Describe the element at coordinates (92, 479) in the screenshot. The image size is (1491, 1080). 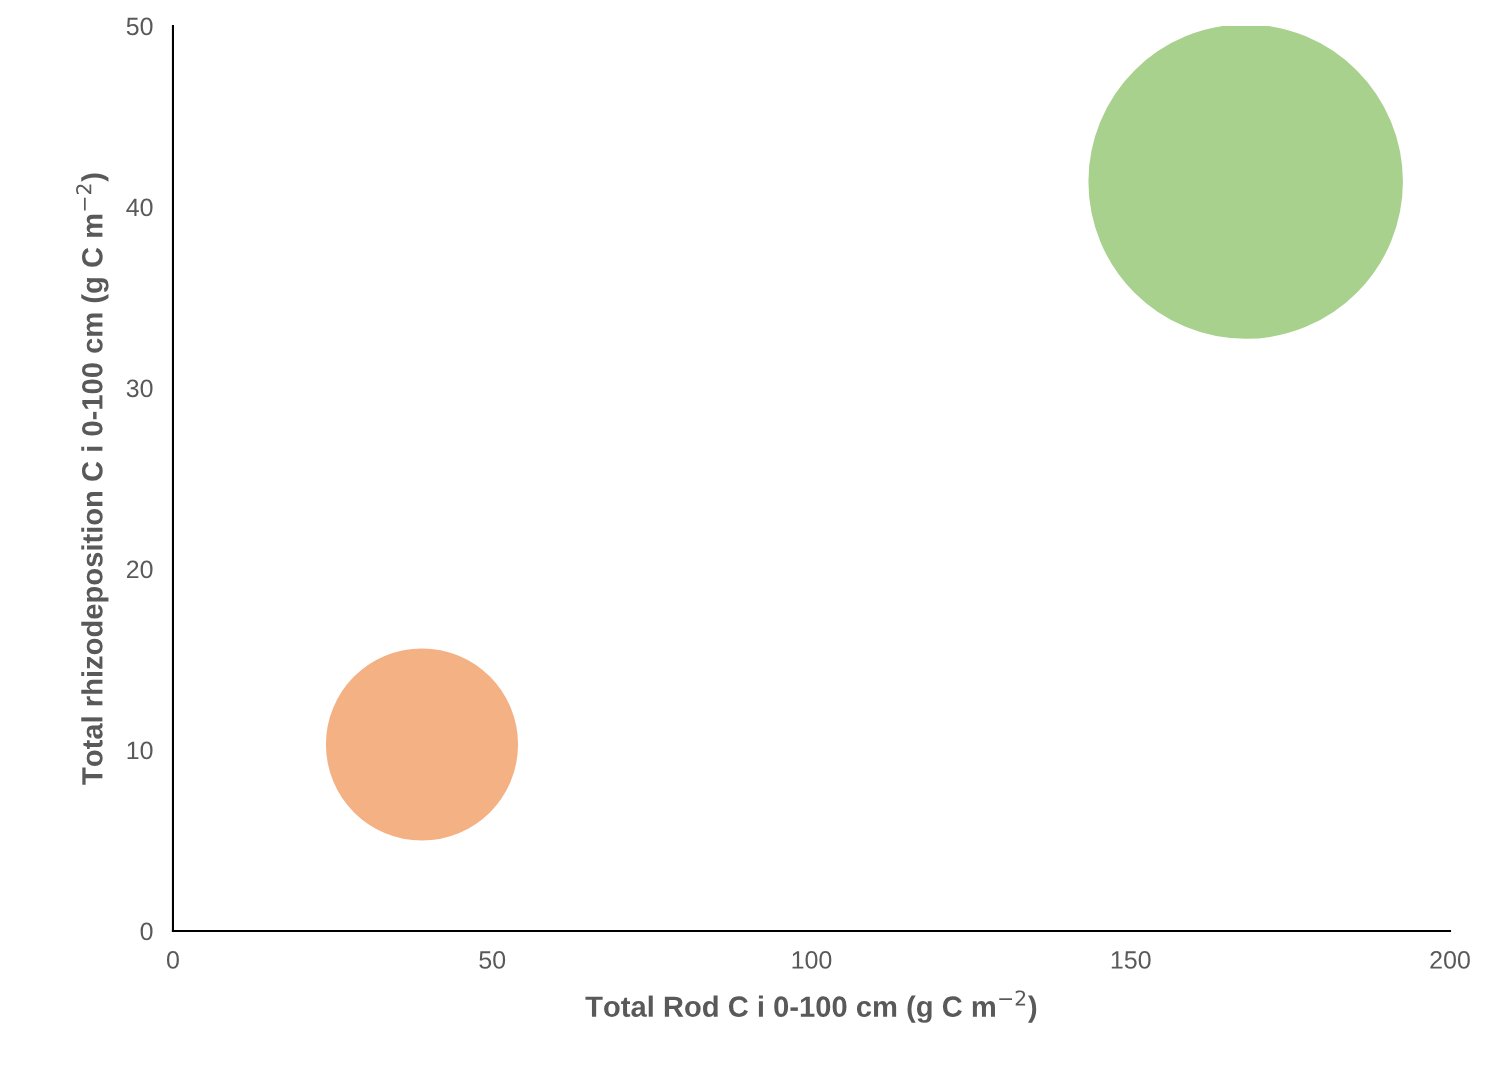
I see `y-axis-title: Total rhizodeposition C i 0-100 cm (g C m$^{−2}$)` at that location.